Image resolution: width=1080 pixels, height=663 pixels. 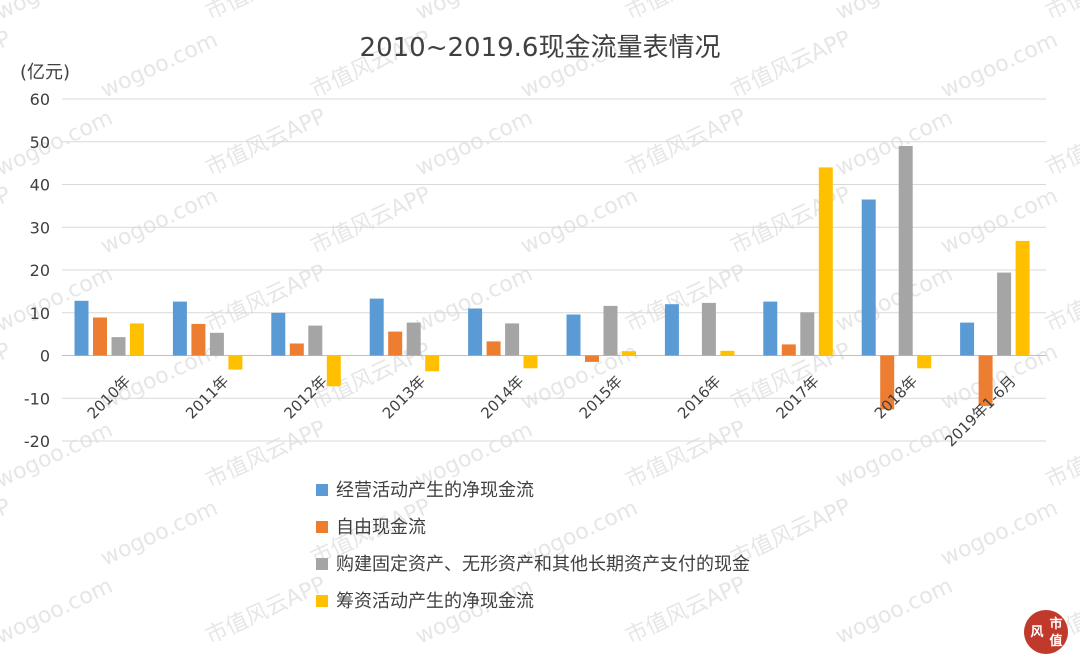 I want to click on x-tick-label: 2016年, so click(x=699, y=397).